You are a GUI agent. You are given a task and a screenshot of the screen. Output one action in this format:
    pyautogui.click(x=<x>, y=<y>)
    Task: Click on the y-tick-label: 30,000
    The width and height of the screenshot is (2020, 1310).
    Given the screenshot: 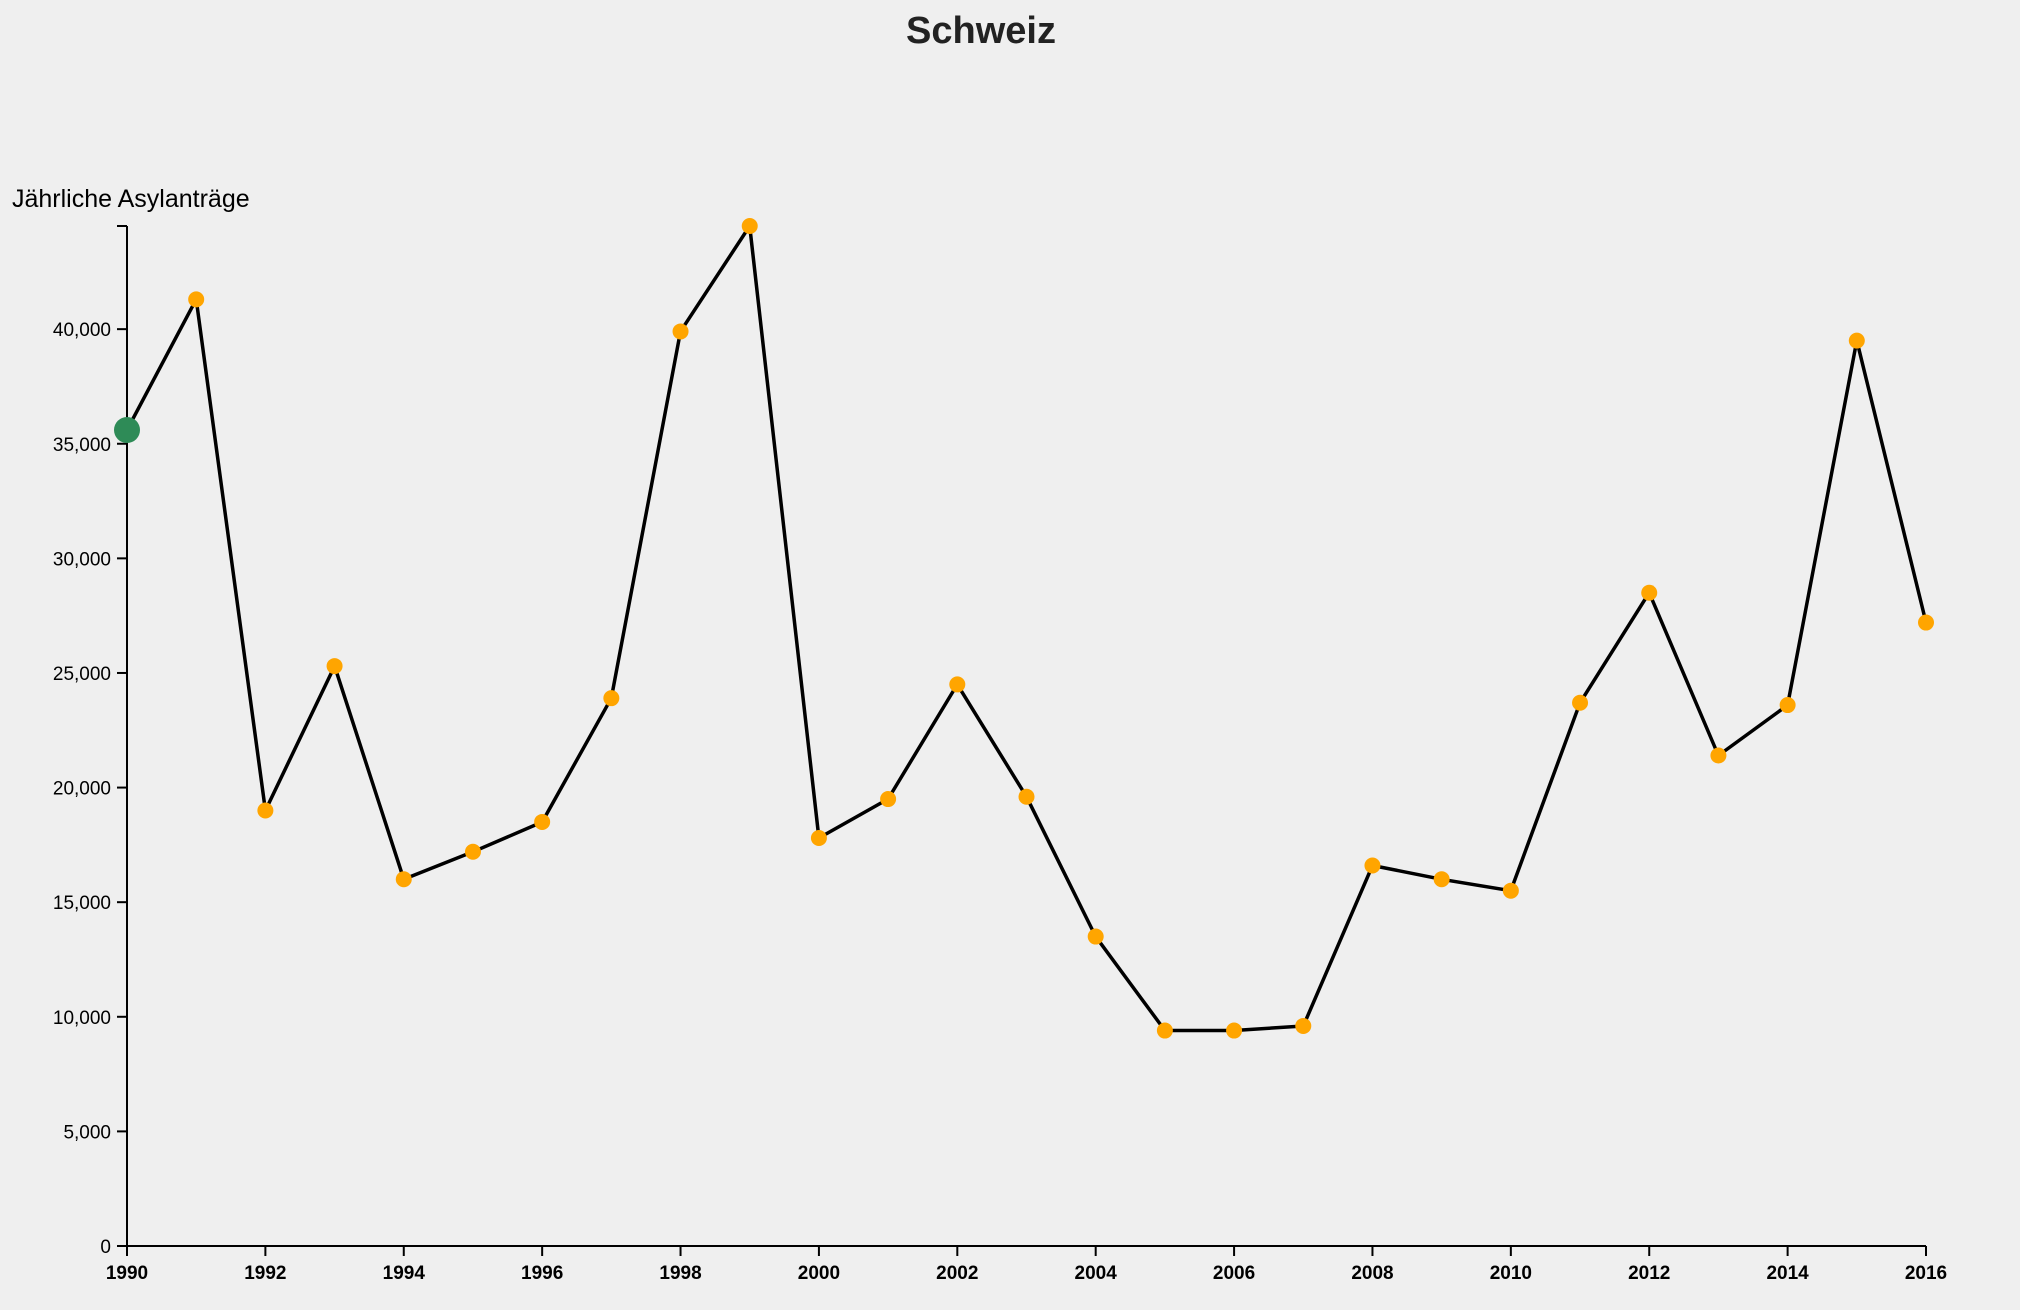 What is the action you would take?
    pyautogui.click(x=82, y=559)
    